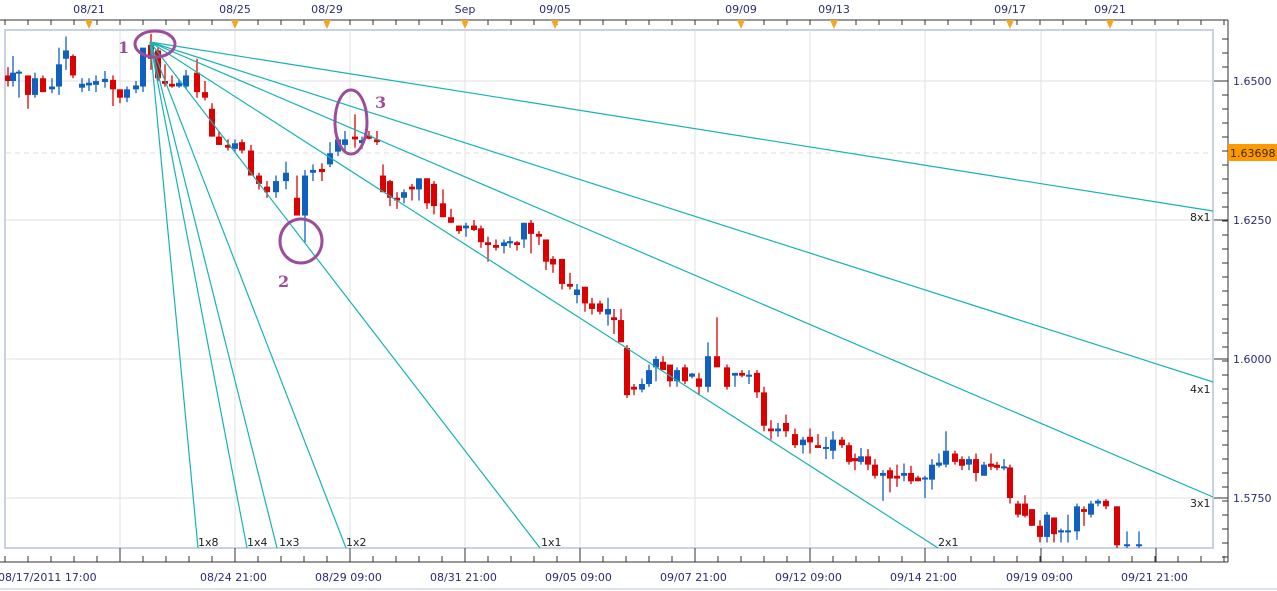  I want to click on price-label-4: 1.5750, so click(1252, 498).